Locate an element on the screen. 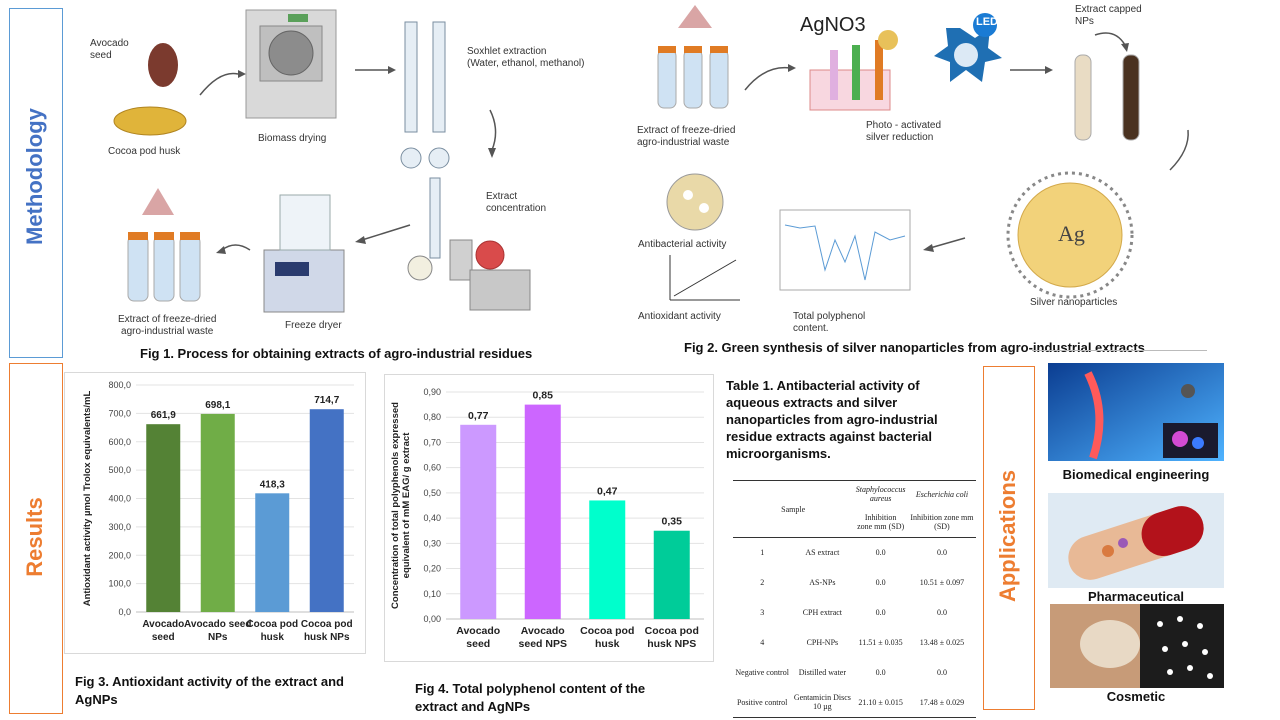  results-label: Results is located at coordinates (34, 537).